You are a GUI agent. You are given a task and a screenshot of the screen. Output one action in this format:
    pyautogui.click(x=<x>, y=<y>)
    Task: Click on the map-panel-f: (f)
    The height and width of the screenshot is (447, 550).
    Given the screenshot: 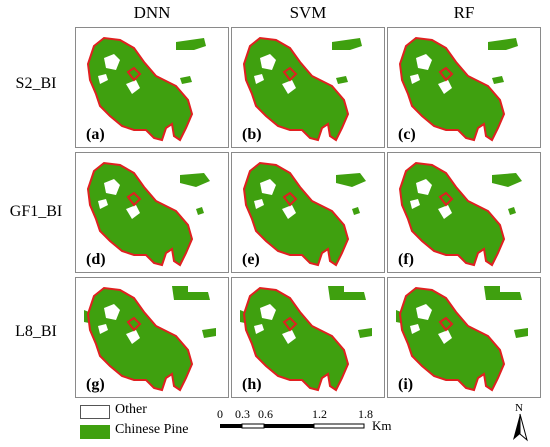 What is the action you would take?
    pyautogui.click(x=464, y=212)
    